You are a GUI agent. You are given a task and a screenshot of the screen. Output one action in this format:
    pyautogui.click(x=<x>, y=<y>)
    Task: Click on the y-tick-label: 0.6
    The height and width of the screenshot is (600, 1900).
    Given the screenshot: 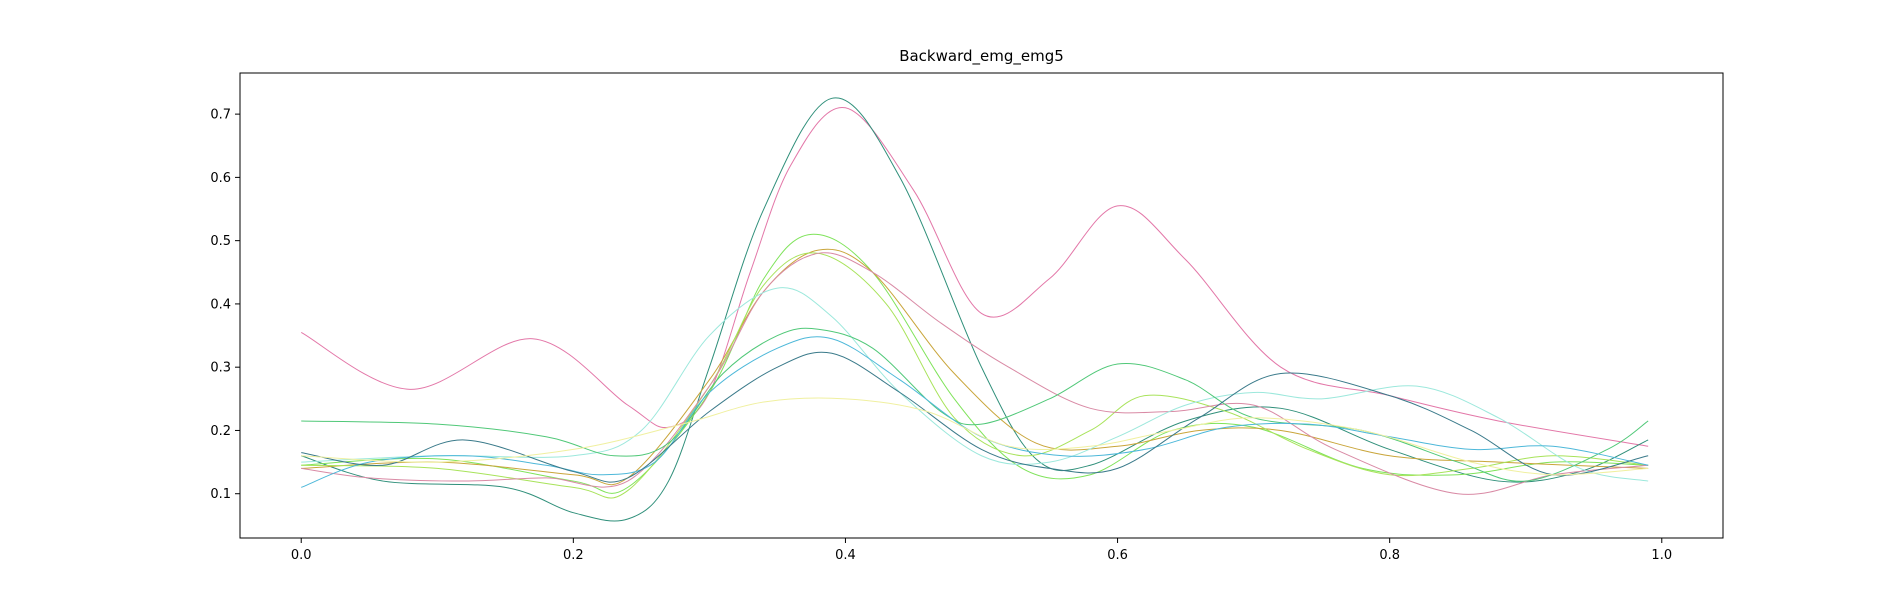 What is the action you would take?
    pyautogui.click(x=220, y=178)
    